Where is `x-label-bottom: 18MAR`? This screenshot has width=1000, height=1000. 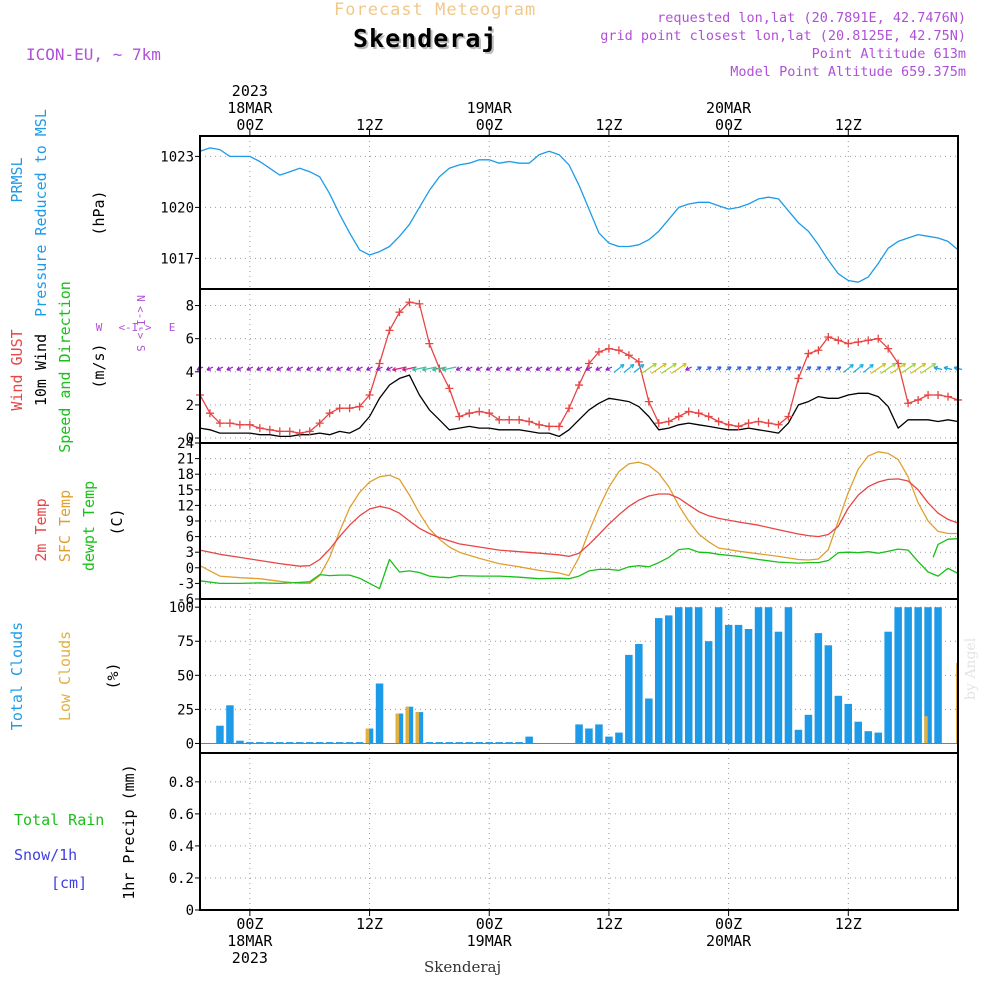 x-label-bottom: 18MAR is located at coordinates (250, 941).